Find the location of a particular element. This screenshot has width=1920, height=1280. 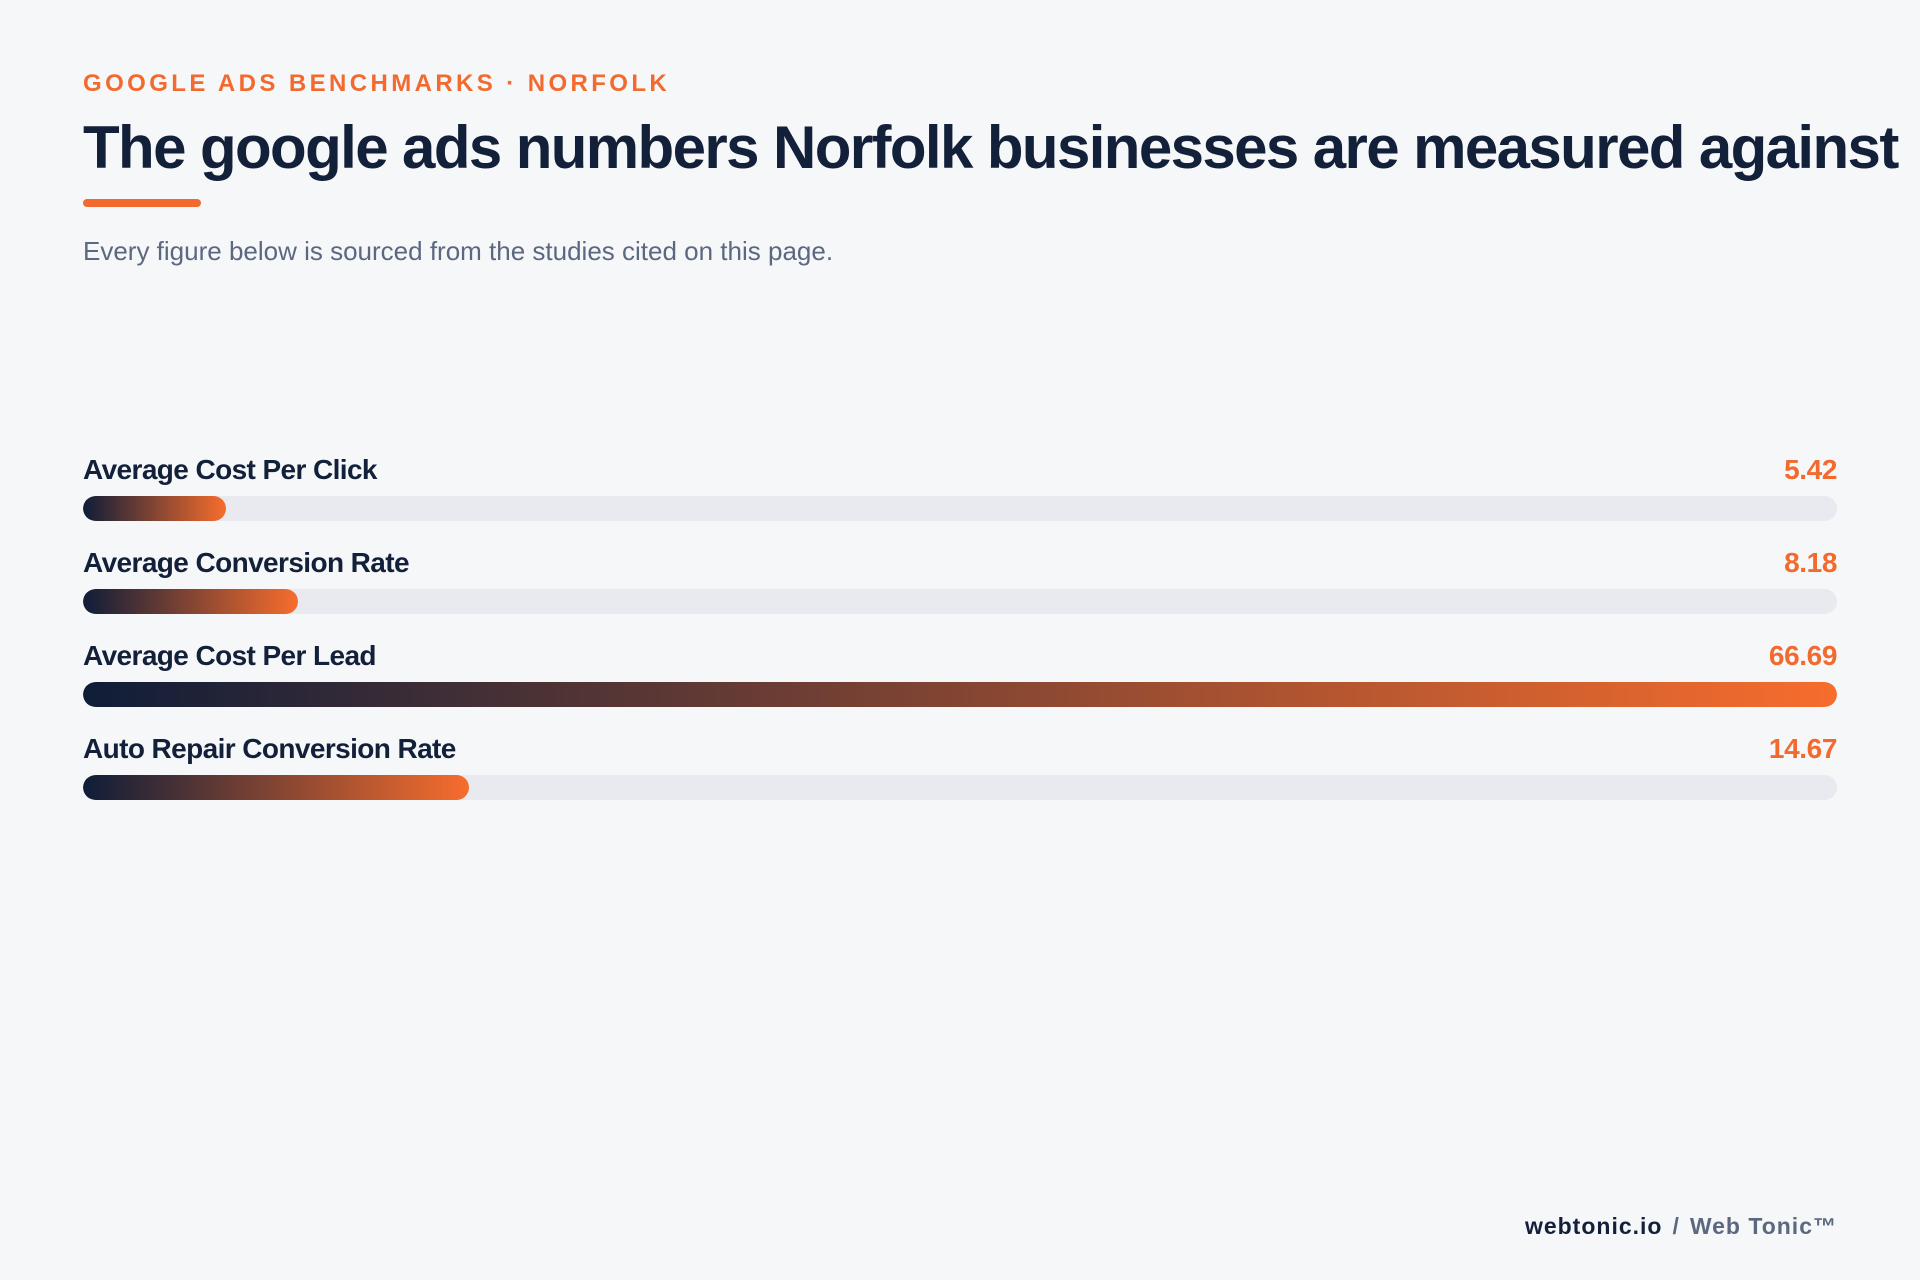

bar-row: Average Conversion Rate 8.18 is located at coordinates (960, 587).